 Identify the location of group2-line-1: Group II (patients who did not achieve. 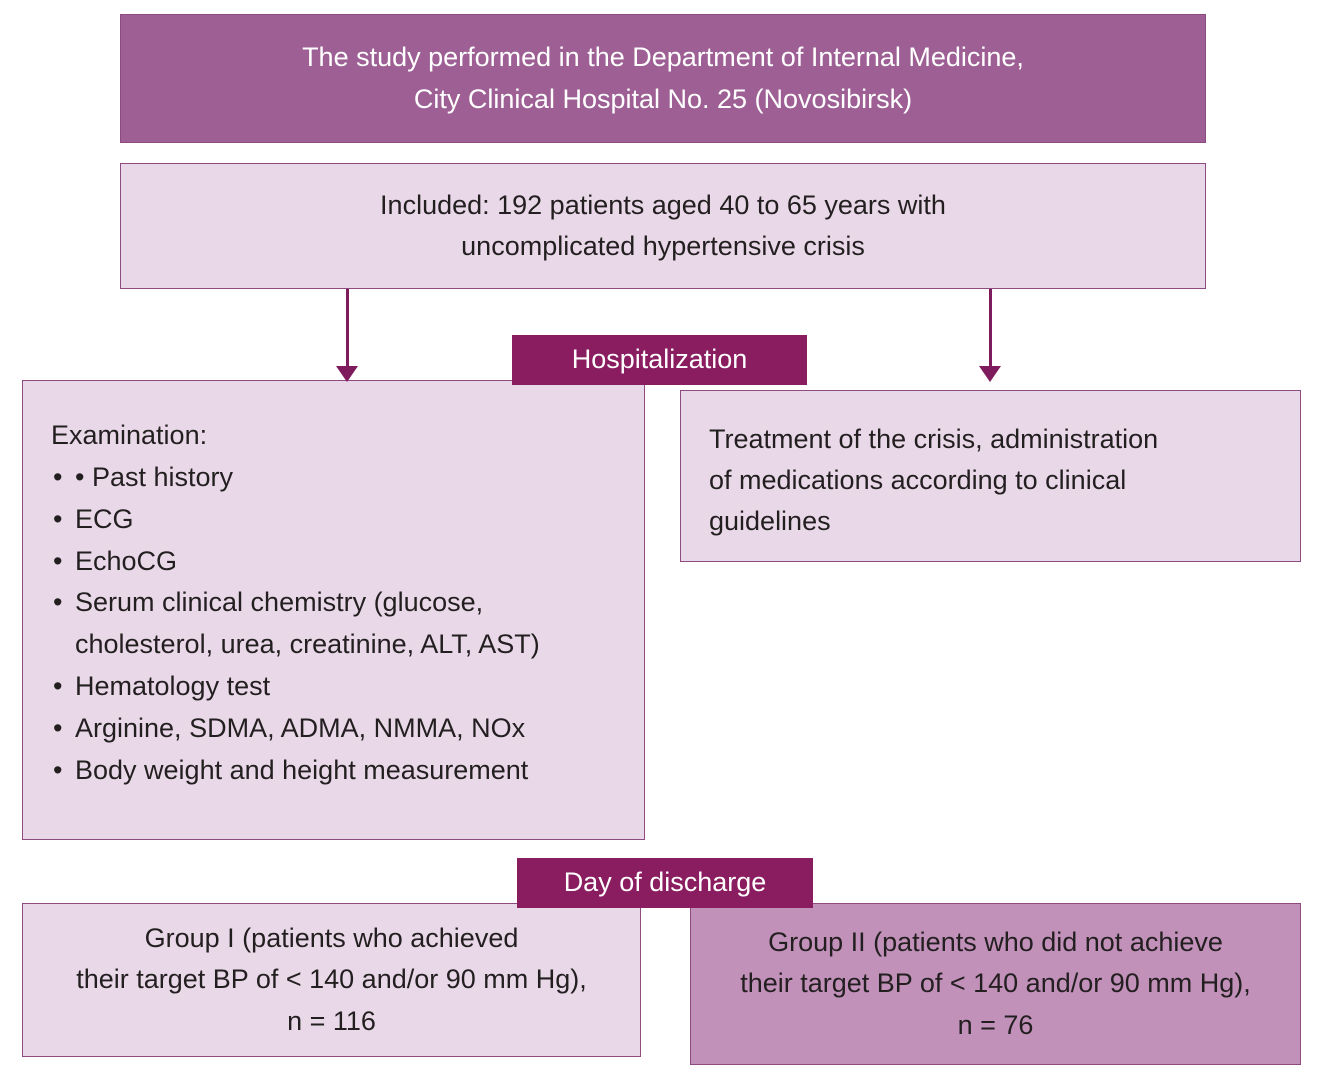
(995, 942).